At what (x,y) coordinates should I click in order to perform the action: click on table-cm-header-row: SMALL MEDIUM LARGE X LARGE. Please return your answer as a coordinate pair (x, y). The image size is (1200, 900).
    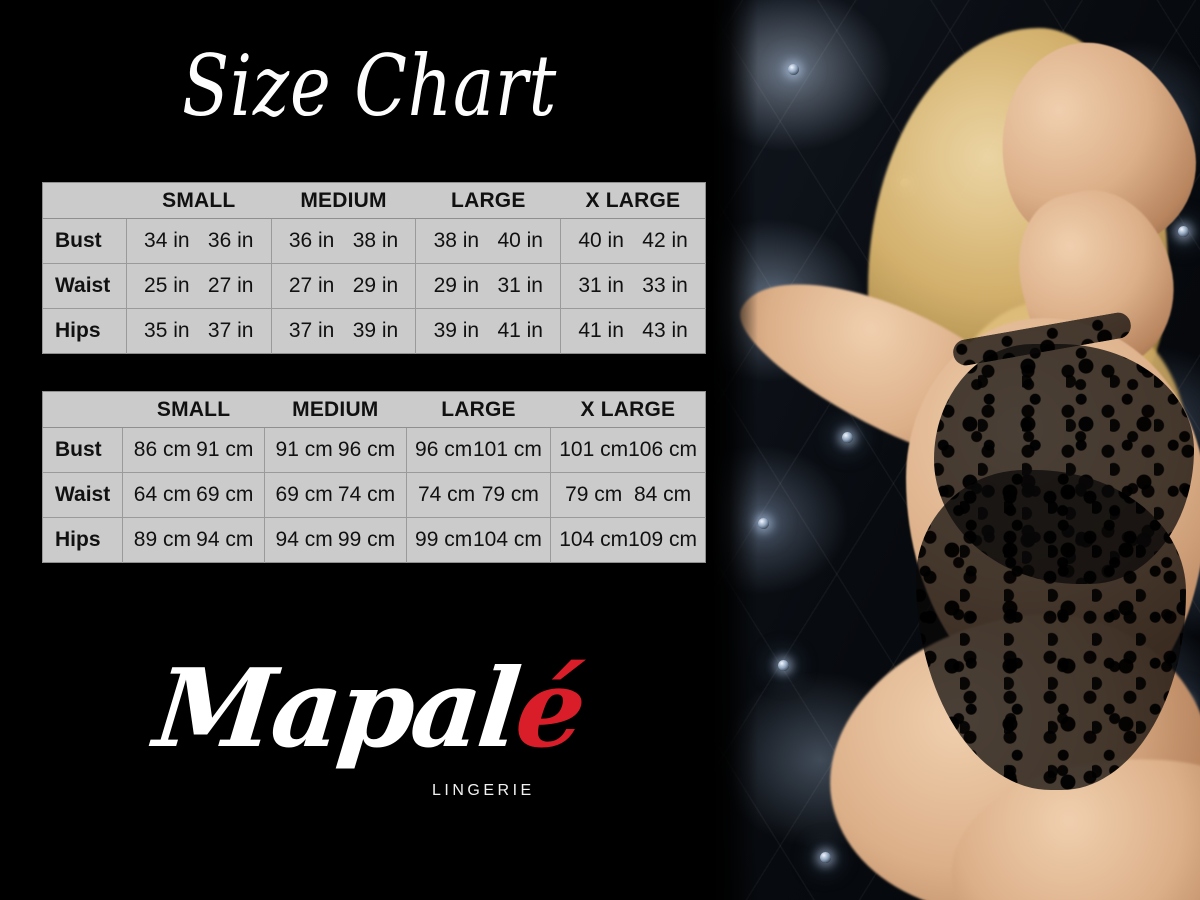
    Looking at the image, I should click on (374, 409).